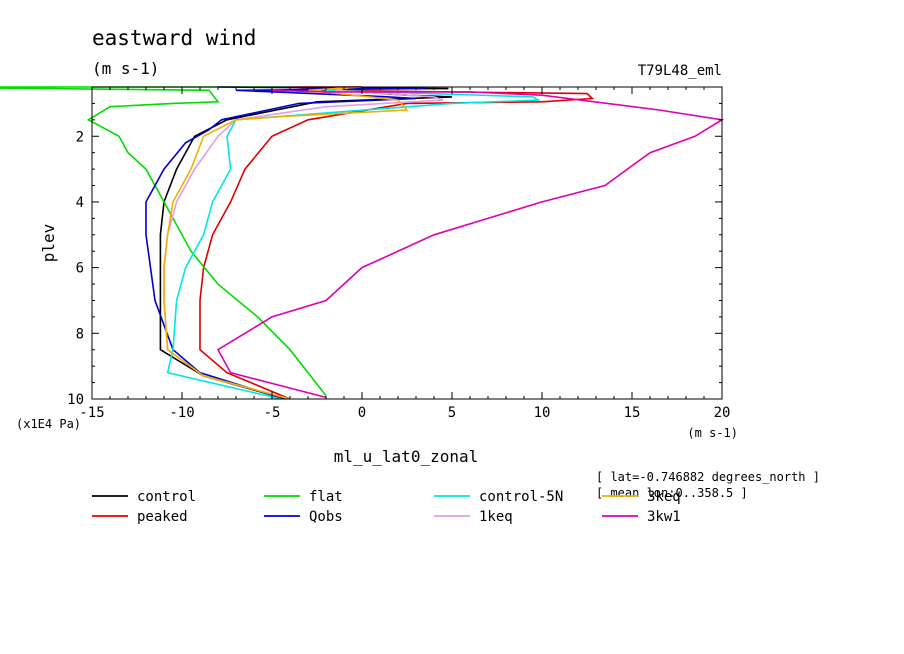 This screenshot has width=904, height=654. What do you see at coordinates (48, 424) in the screenshot?
I see `y-axis-units: (x1E4 Pa)` at bounding box center [48, 424].